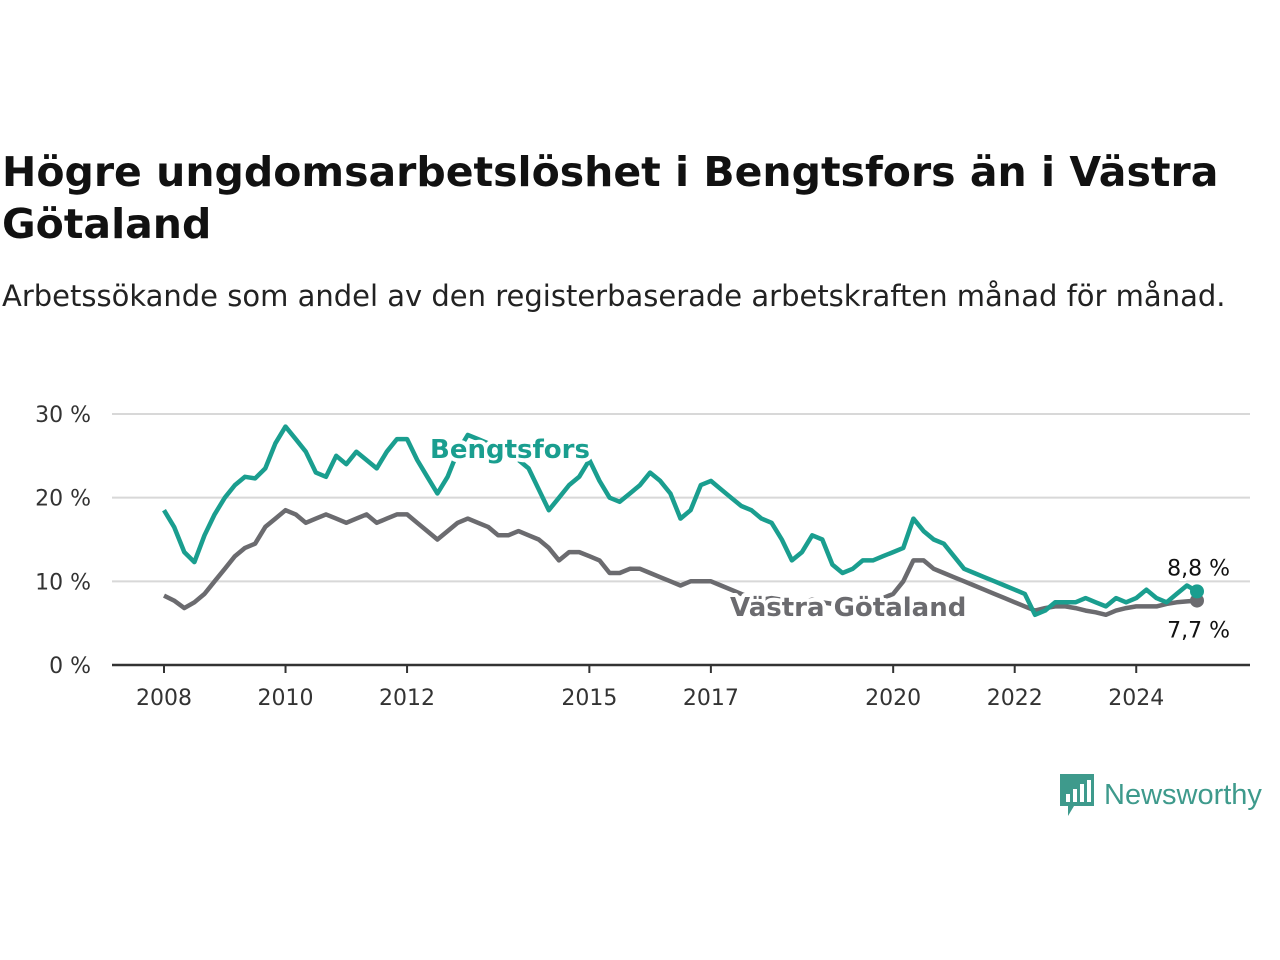  I want to click on logo-text: Newsworthy, so click(1183, 794).